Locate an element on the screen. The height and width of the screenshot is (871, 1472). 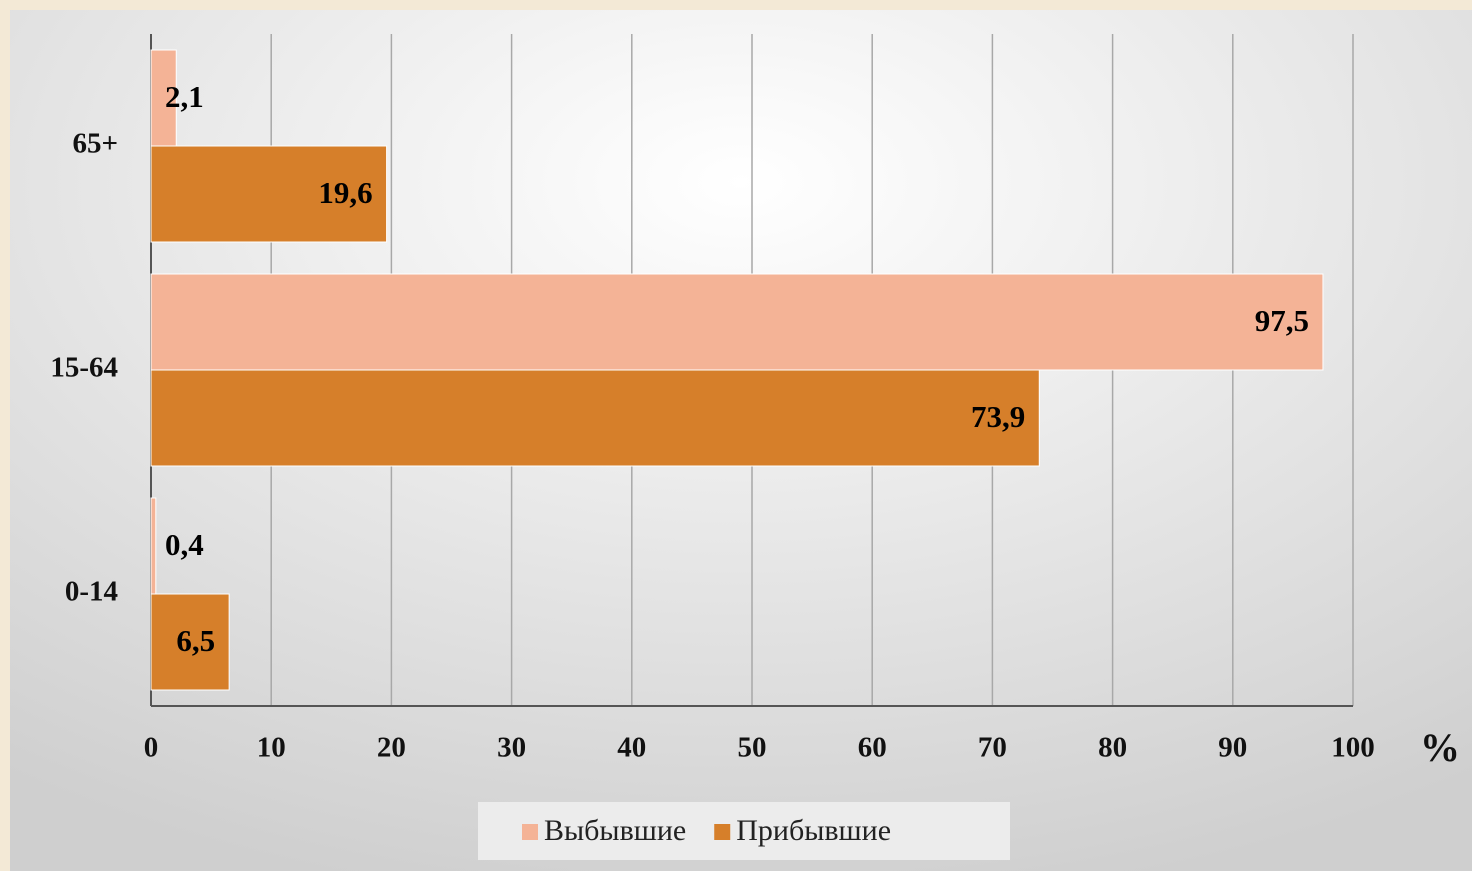
data-label: 6,5 is located at coordinates (195, 640).